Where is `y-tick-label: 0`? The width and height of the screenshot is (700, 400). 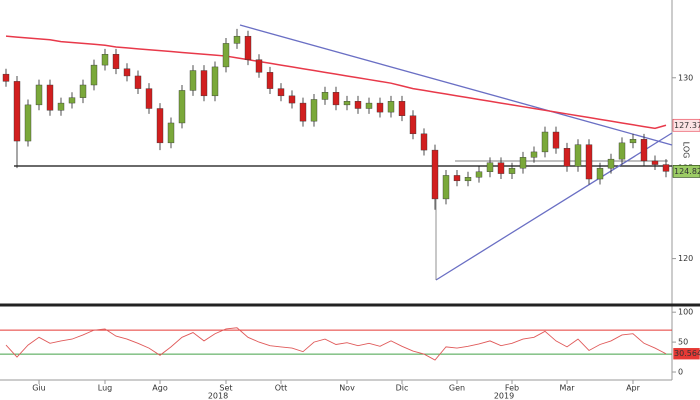 y-tick-label: 0 is located at coordinates (680, 372).